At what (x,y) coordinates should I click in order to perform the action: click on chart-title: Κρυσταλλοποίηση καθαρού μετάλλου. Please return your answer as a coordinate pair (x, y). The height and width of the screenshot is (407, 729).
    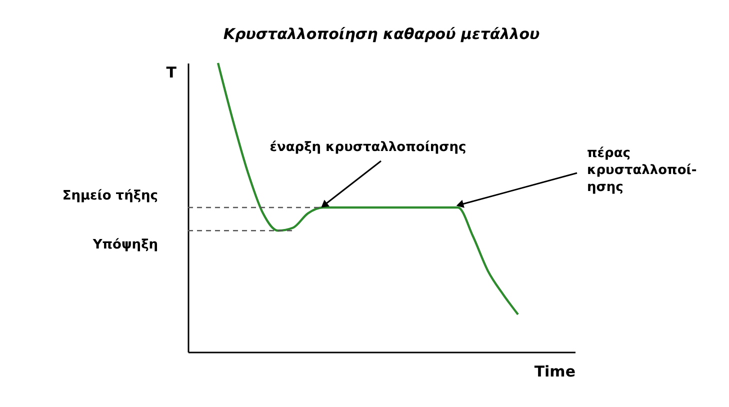
    Looking at the image, I should click on (381, 33).